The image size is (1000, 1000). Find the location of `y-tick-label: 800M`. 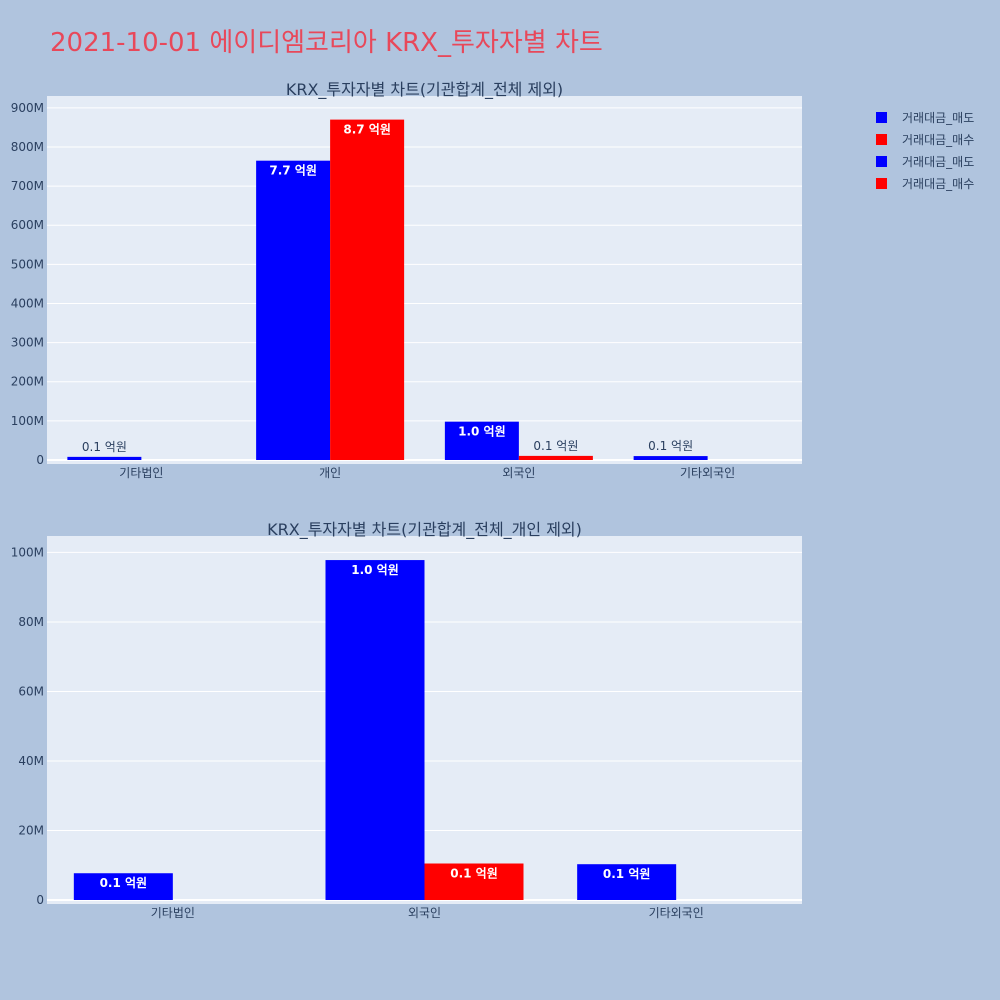

y-tick-label: 800M is located at coordinates (27, 147).